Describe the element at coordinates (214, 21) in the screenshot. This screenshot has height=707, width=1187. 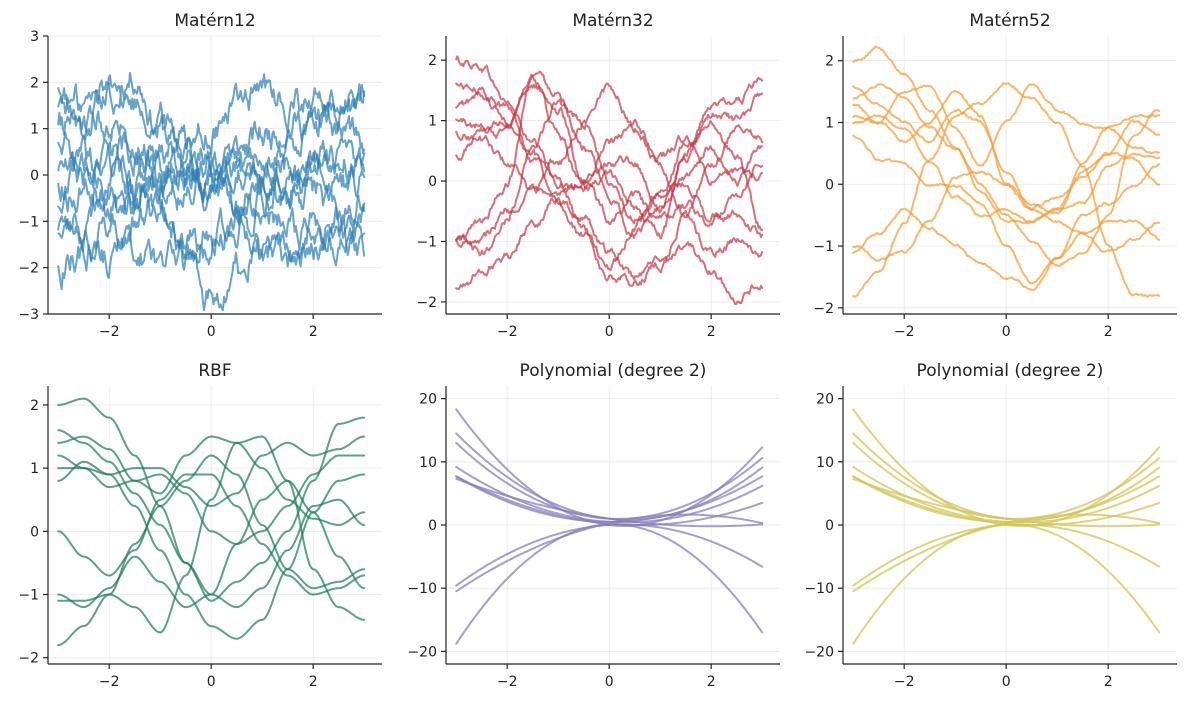
I see `subplot-title: Matérn12` at that location.